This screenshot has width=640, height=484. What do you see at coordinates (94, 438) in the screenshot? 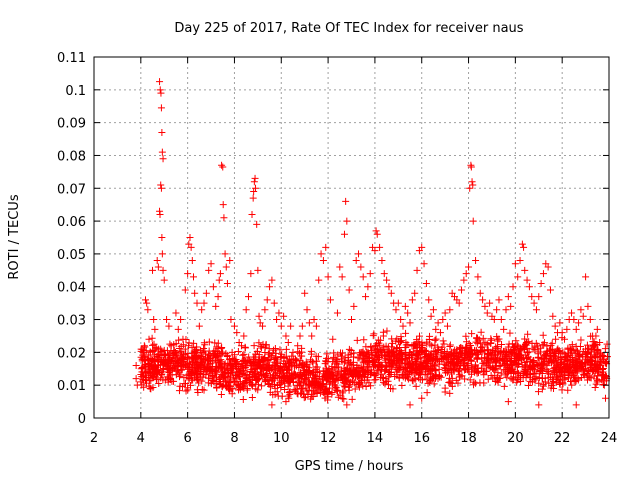
I see `x-tick-label: 2` at bounding box center [94, 438].